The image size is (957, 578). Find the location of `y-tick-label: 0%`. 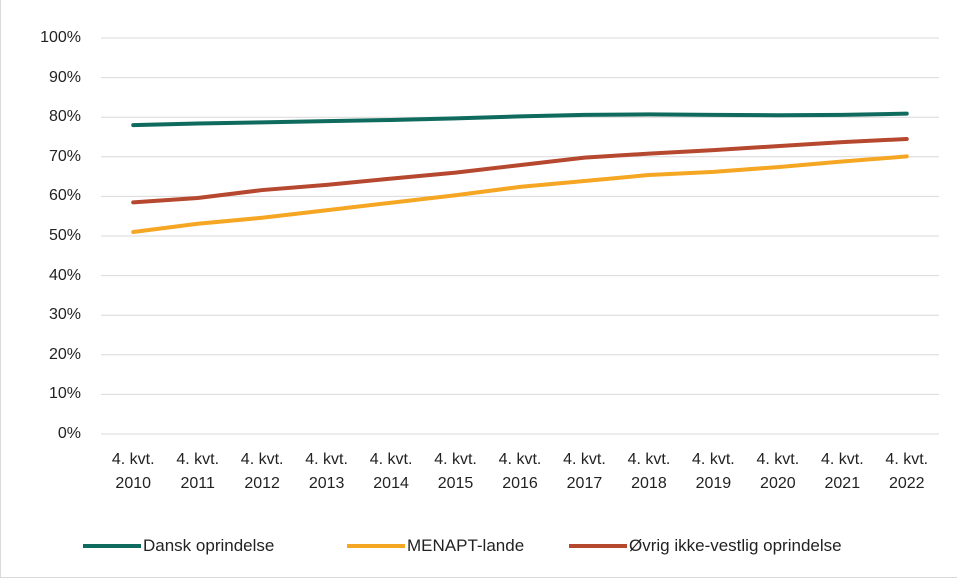

y-tick-label: 0% is located at coordinates (69, 433).